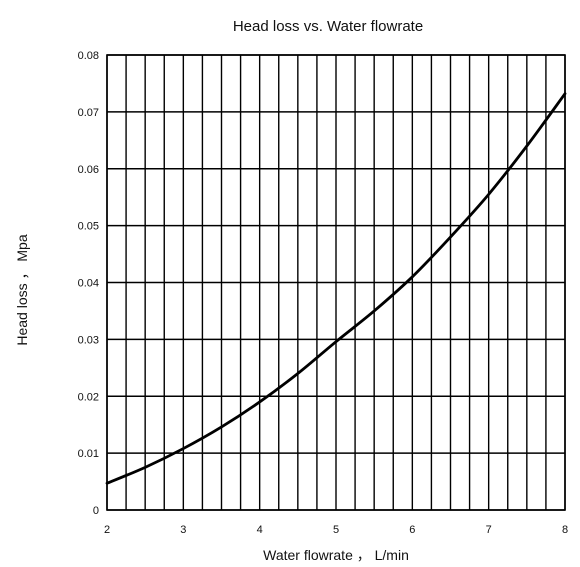 The image size is (580, 567). I want to click on y-tick-label: 0.01, so click(88, 454).